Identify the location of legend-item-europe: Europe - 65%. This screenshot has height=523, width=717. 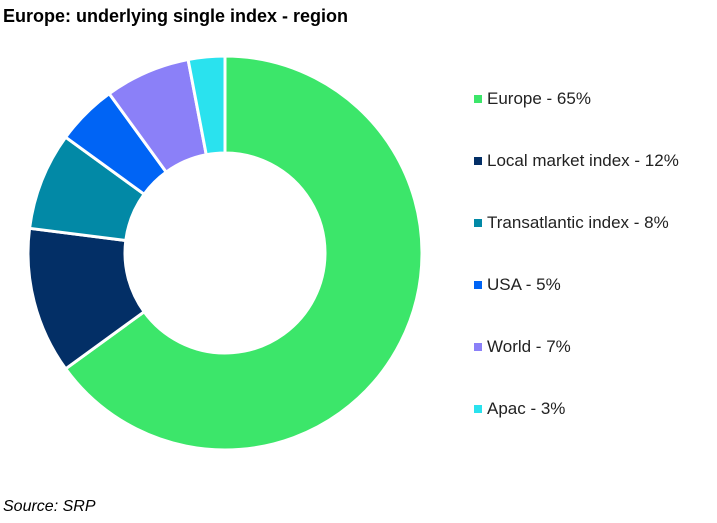
(532, 99).